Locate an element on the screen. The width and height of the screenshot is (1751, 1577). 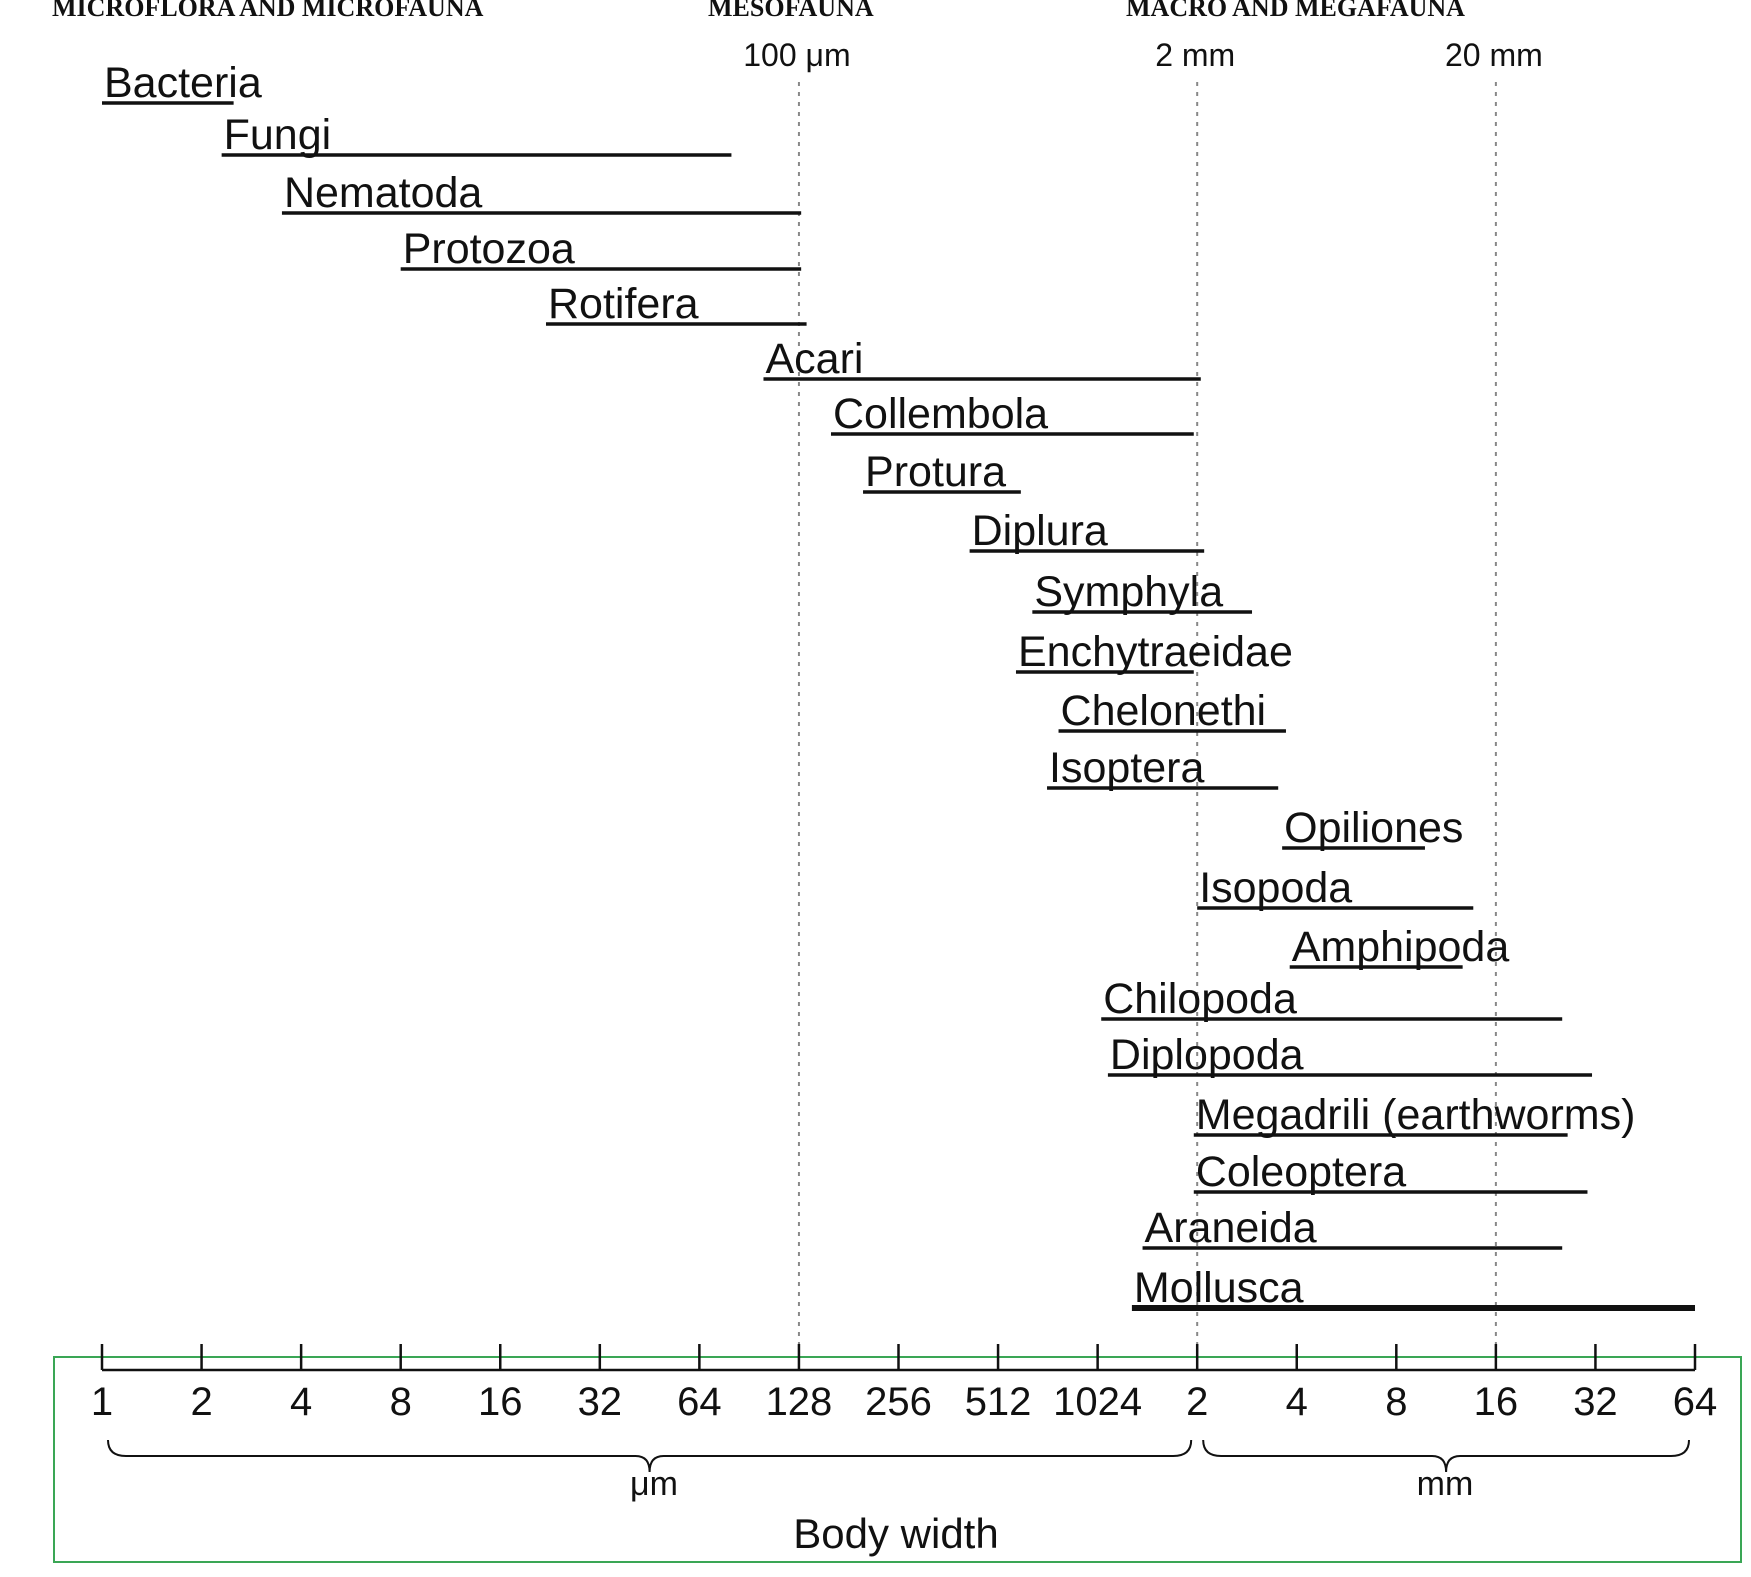
taxon-label: Isoptera is located at coordinates (1126, 768).